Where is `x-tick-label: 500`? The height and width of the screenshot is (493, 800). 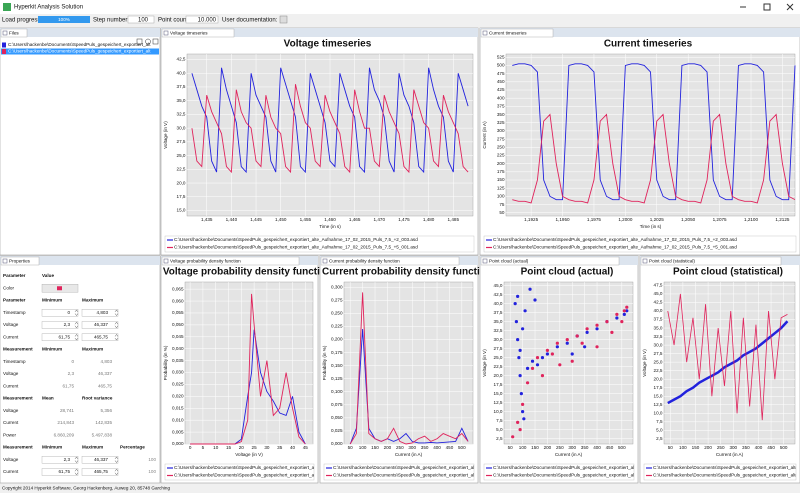 x-tick-label: 500 is located at coordinates (462, 447).